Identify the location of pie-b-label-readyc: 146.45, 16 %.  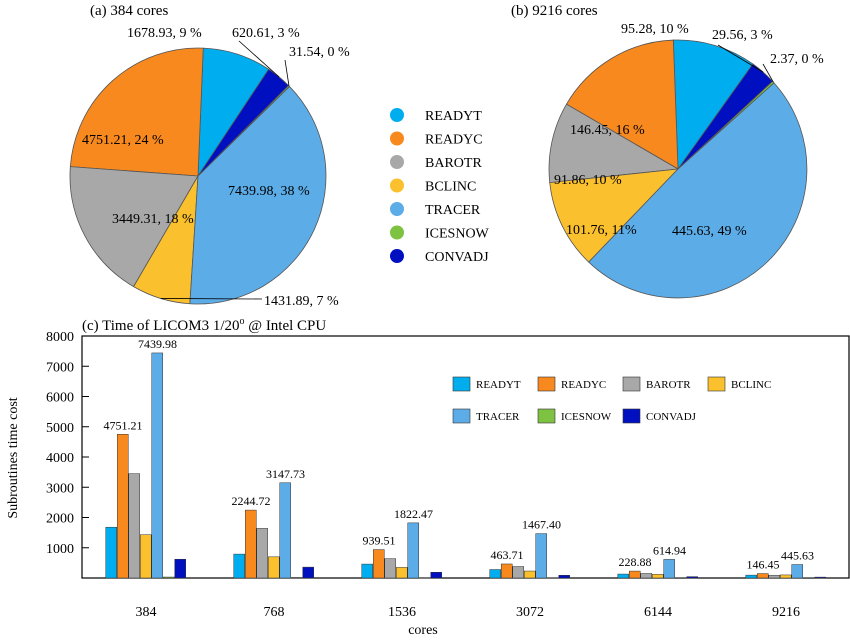
(607, 130).